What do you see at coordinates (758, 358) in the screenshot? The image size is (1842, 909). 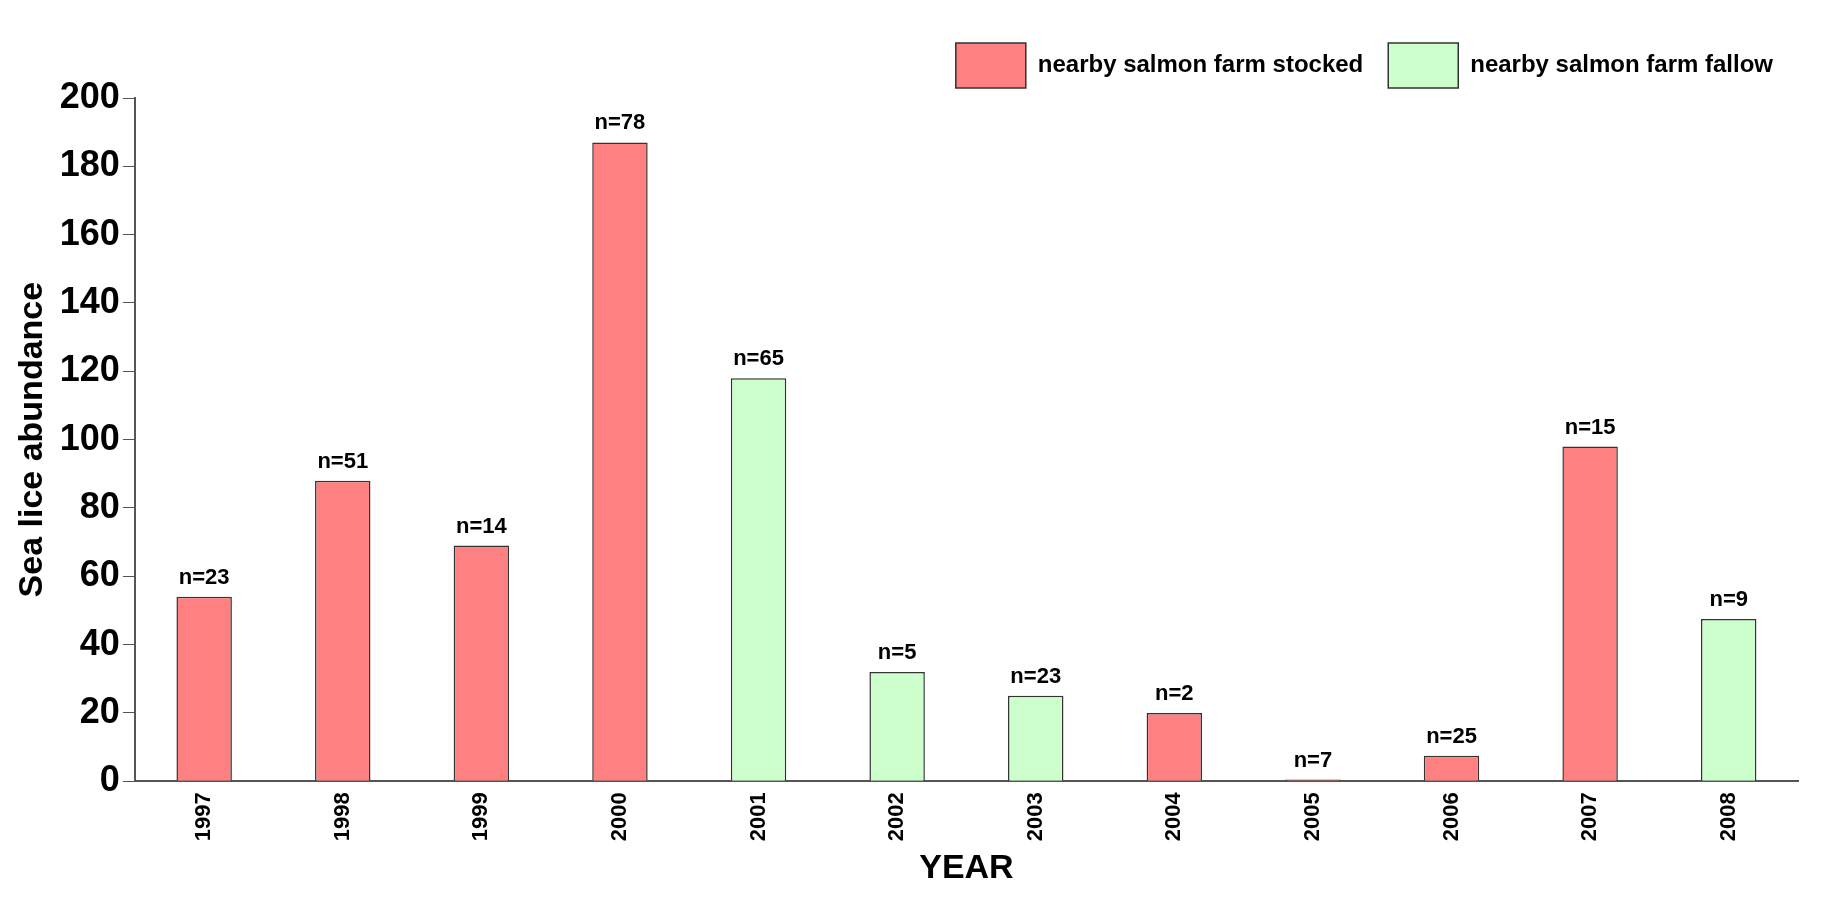 I see `annotation: n=65` at bounding box center [758, 358].